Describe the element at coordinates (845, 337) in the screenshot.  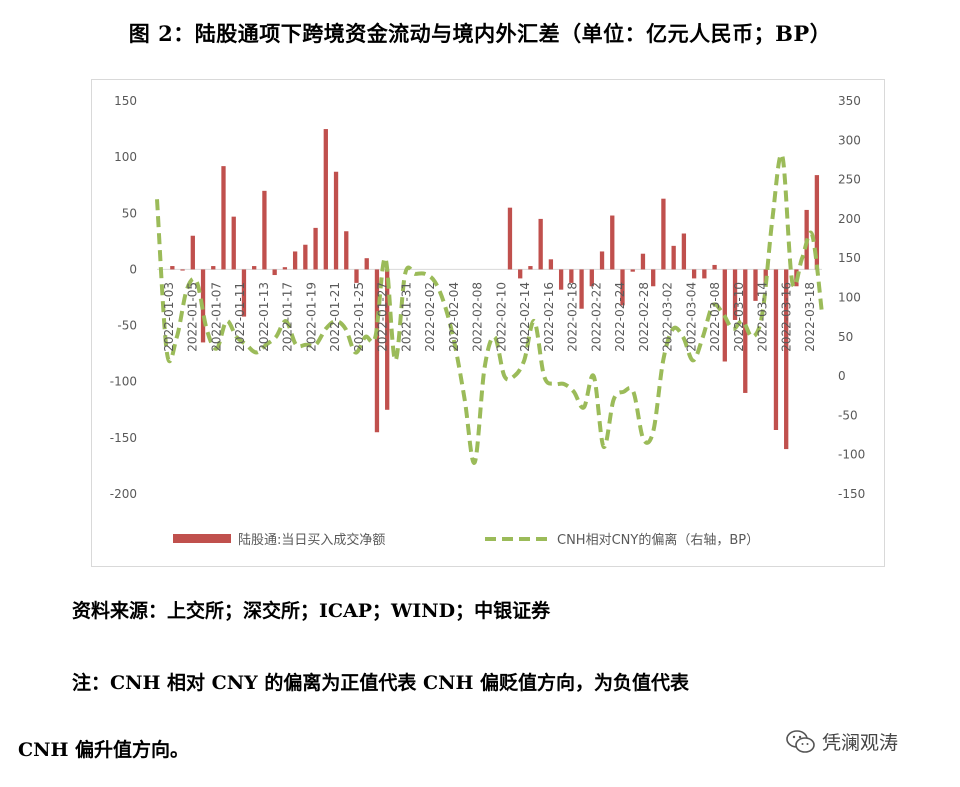
I see `right-axis-tick-label: 50` at that location.